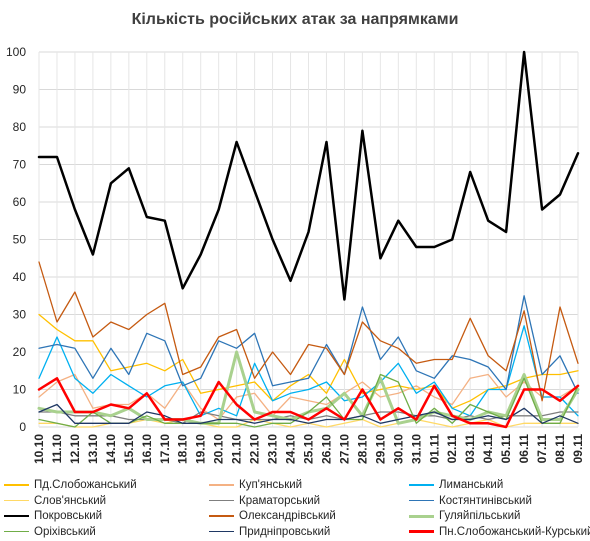  What do you see at coordinates (560, 449) in the screenshot?
I see `x-tick-label: 08.11` at bounding box center [560, 449].